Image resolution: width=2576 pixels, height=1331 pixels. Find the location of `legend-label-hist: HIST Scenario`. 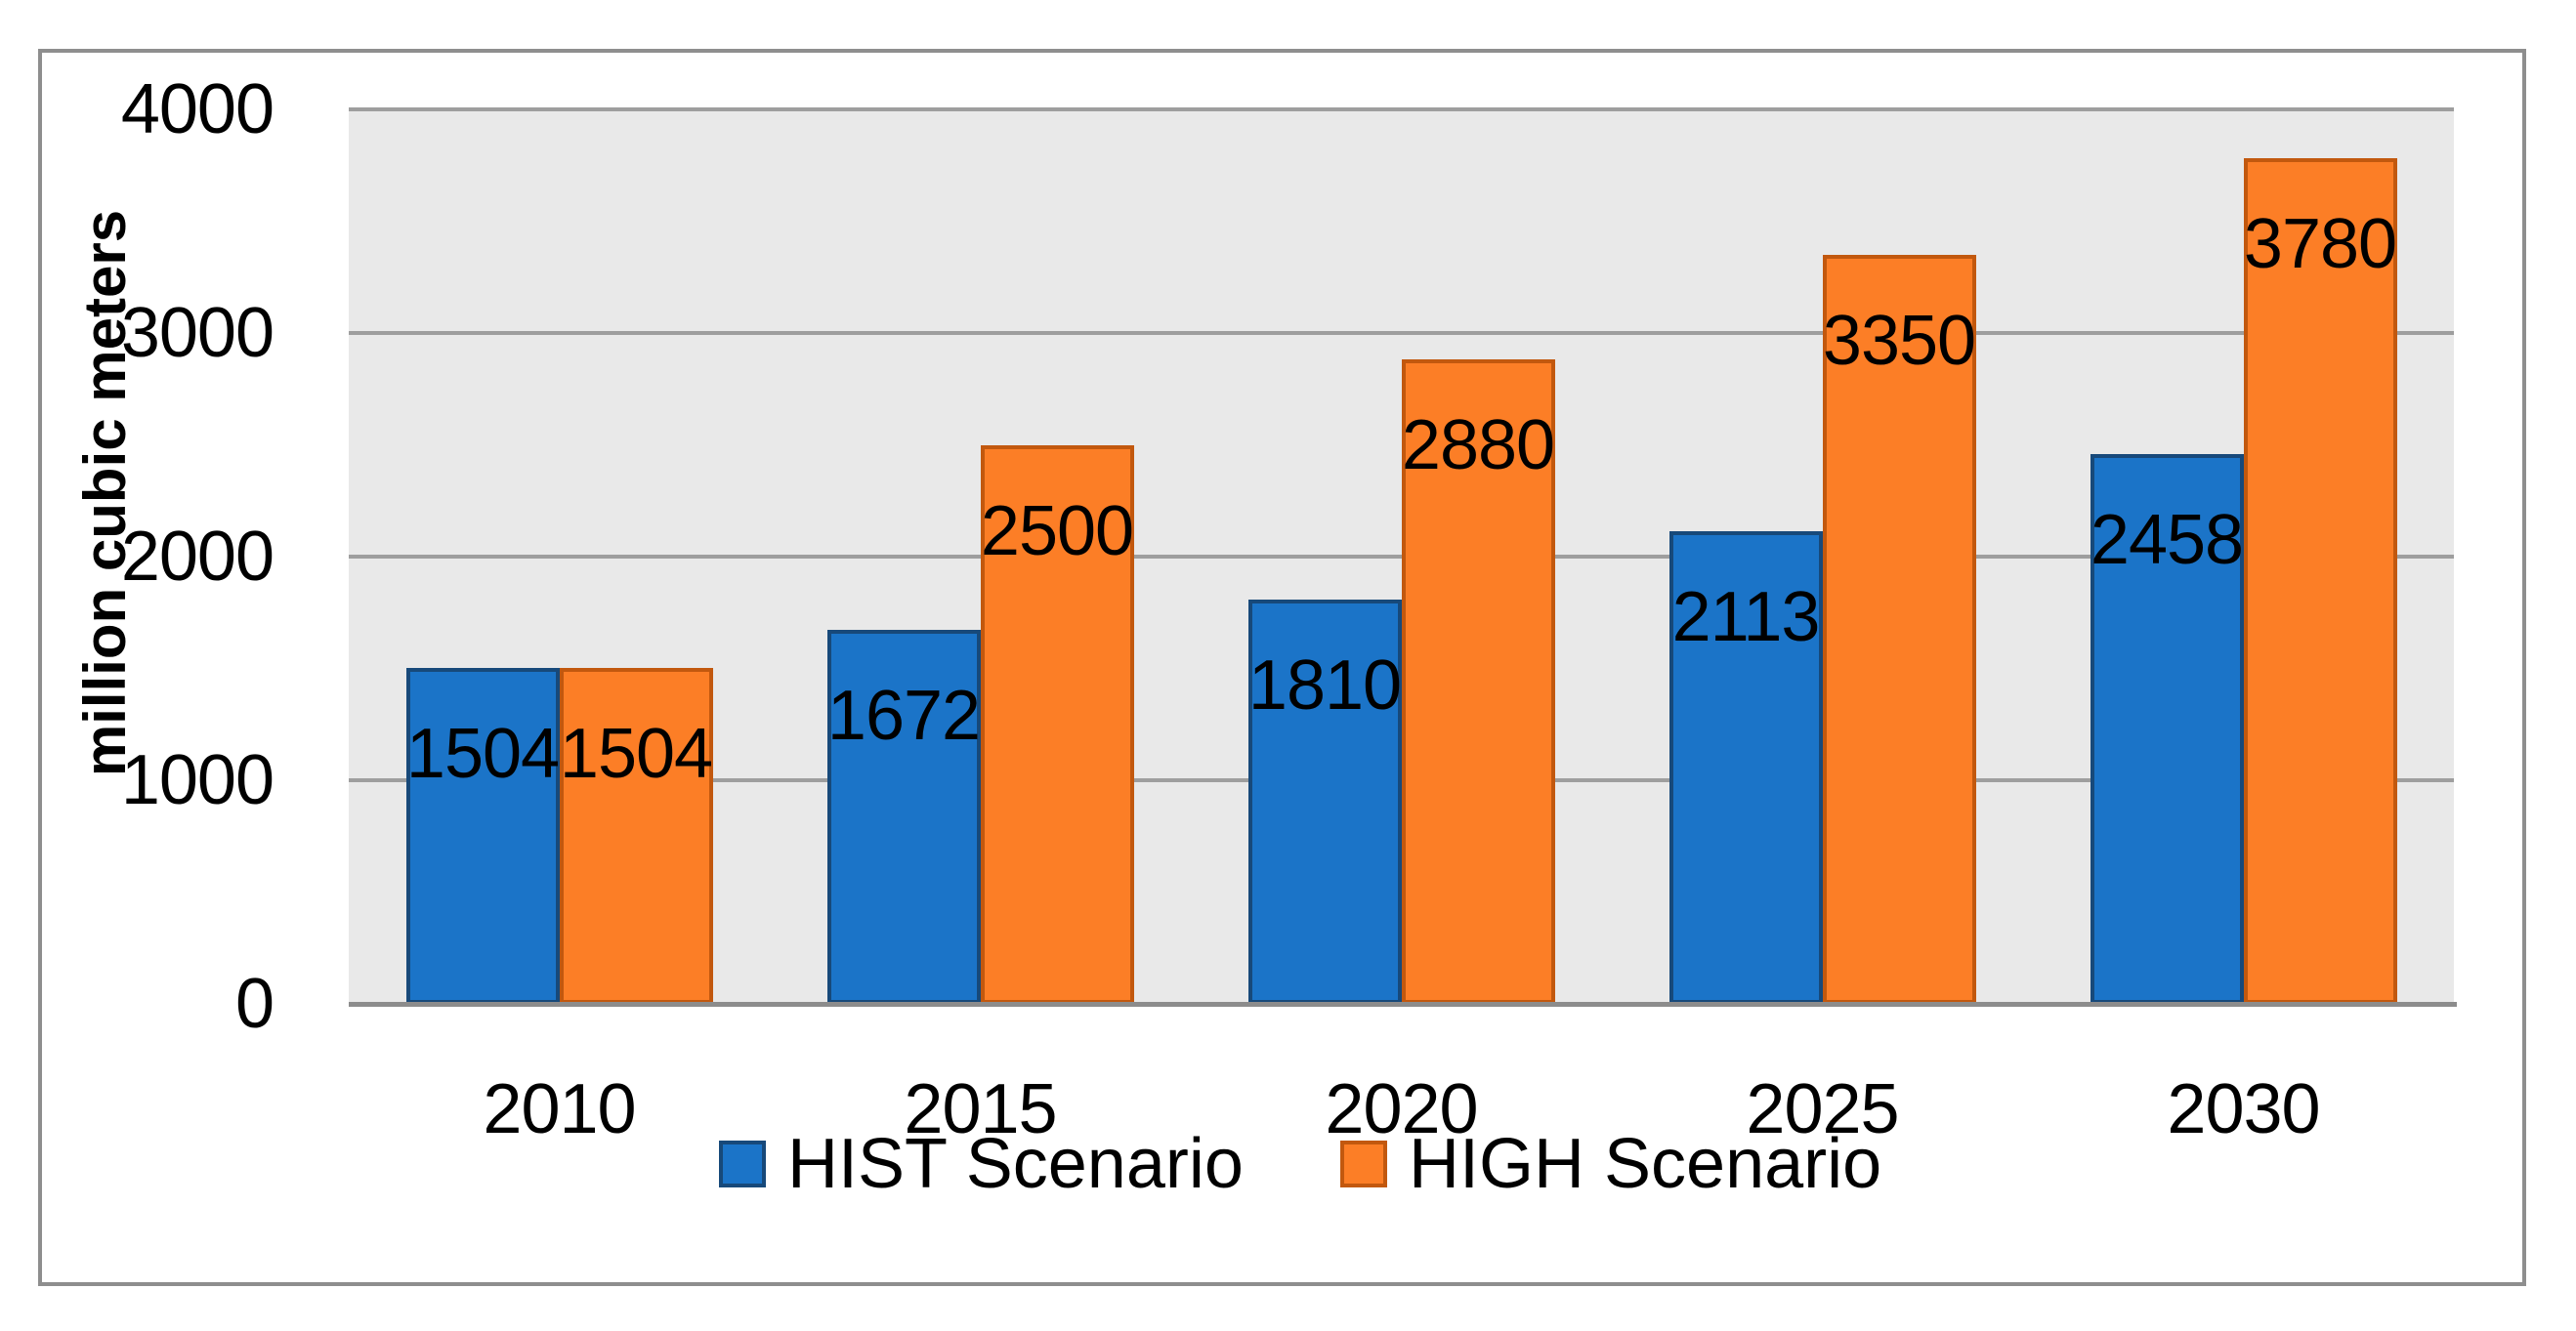

legend-label-hist: HIST Scenario is located at coordinates (1015, 1164).